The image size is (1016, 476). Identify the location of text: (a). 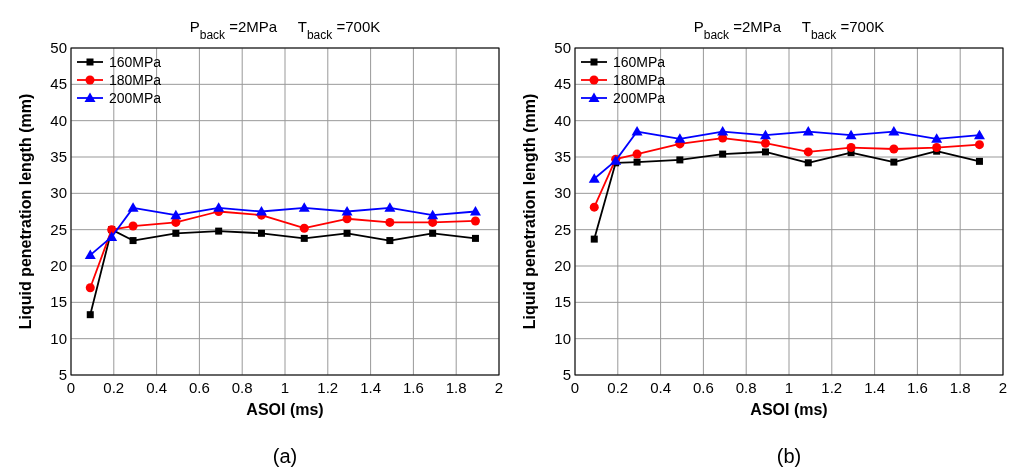
(285, 456).